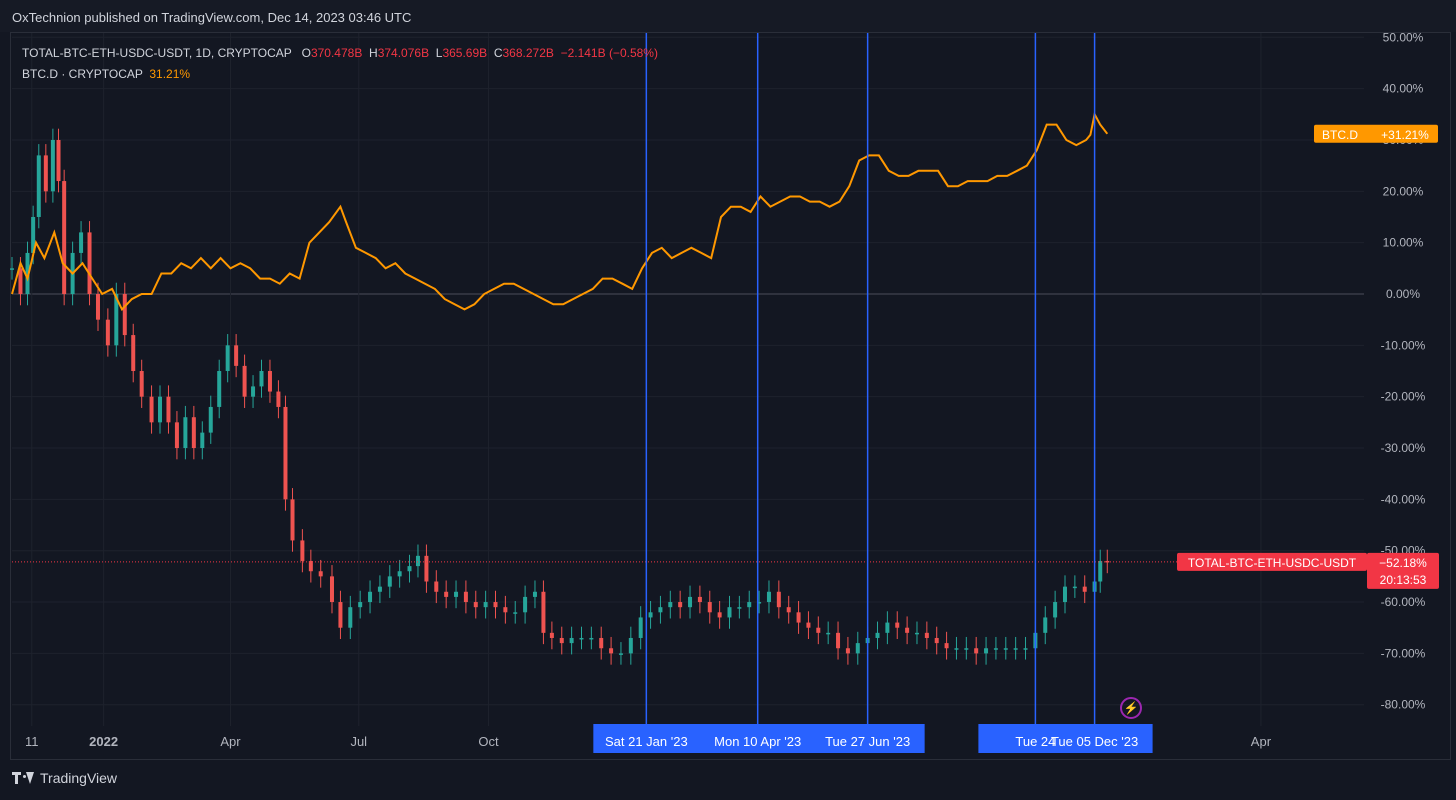  I want to click on y-tick-label: -30.00%, so click(1403, 448).